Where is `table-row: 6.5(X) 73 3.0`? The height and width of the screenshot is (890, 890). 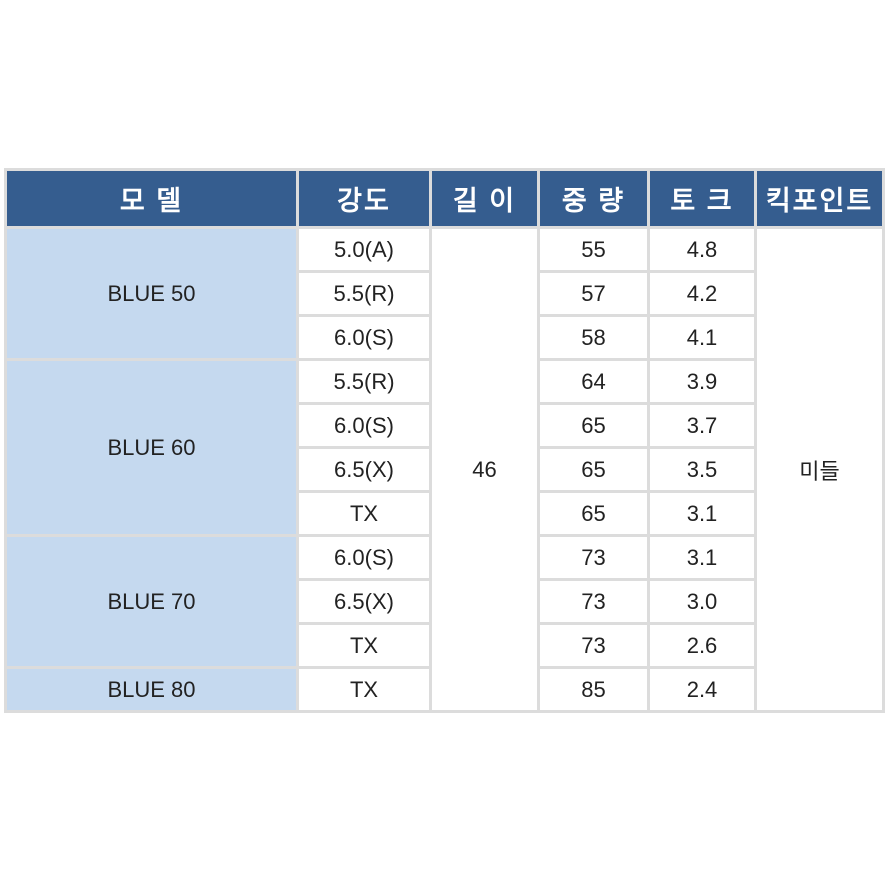 table-row: 6.5(X) 73 3.0 is located at coordinates (444, 601).